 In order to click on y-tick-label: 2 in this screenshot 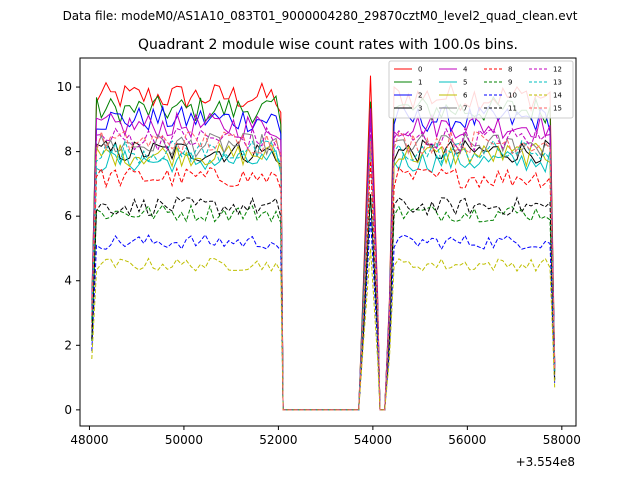, I will do `click(68, 345)`.